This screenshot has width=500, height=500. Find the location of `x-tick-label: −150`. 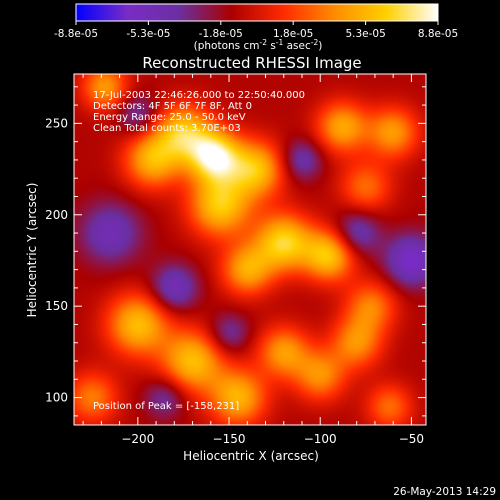

x-tick-label: −150 is located at coordinates (229, 439).